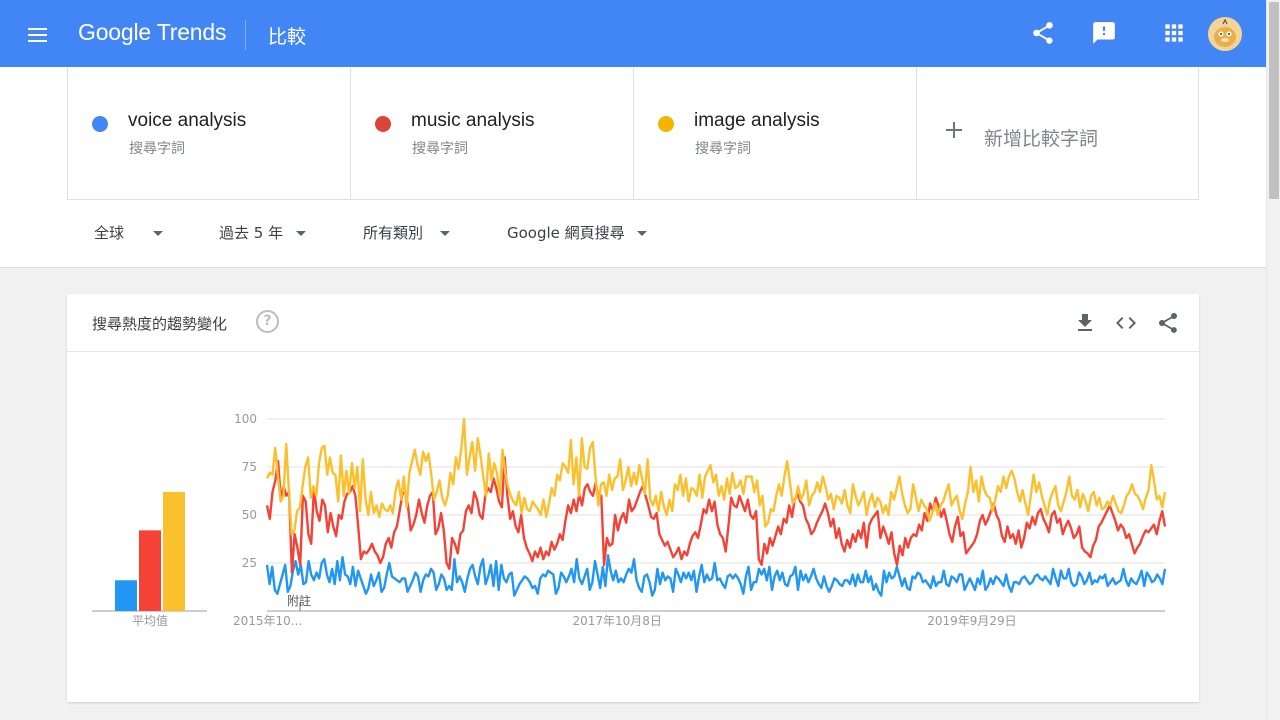 The width and height of the screenshot is (1280, 720). I want to click on card-header: 搜尋熱度的趨勢變化 ?, so click(633, 323).